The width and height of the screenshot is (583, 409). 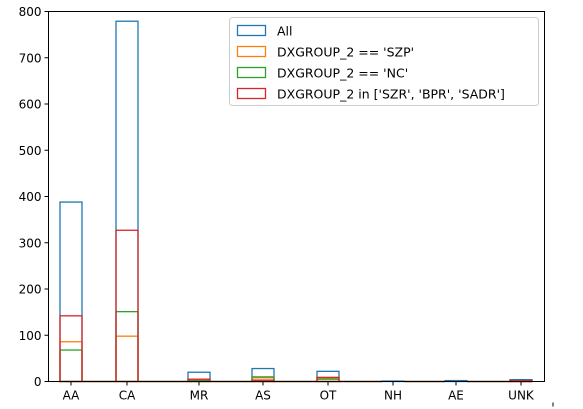 I want to click on x-axis: AA CA MR AS OT NH AE UNK, so click(x=308, y=394).